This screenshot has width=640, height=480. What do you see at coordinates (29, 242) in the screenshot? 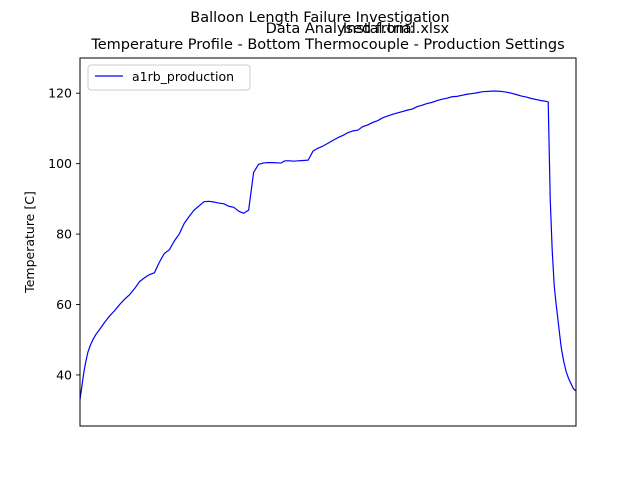
I see `y-axis-label: Temperature [C]` at bounding box center [29, 242].